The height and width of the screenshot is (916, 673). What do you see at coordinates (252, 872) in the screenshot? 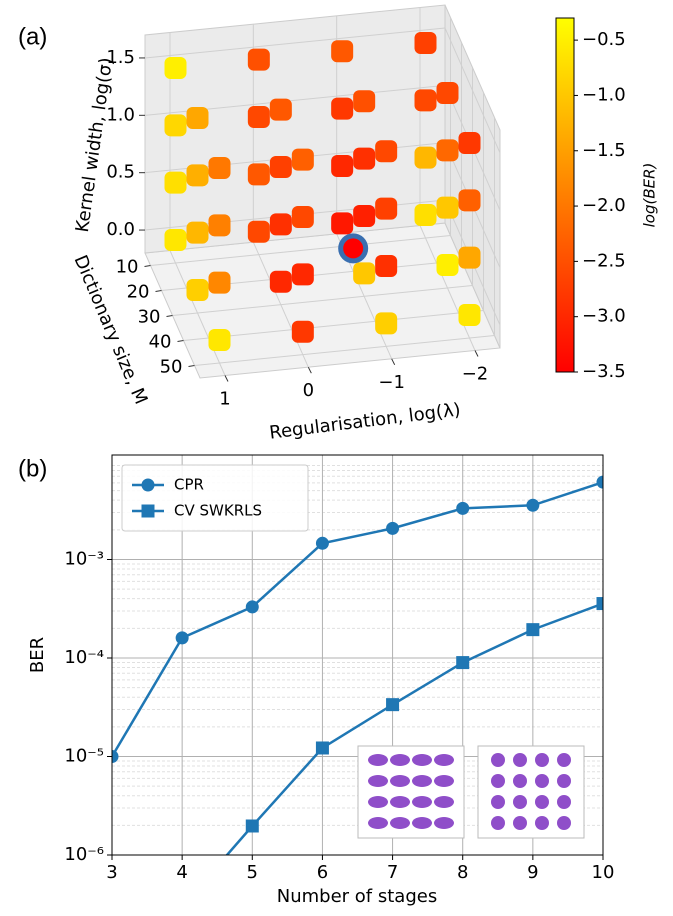
I see `x-tick-label: 5` at bounding box center [252, 872].